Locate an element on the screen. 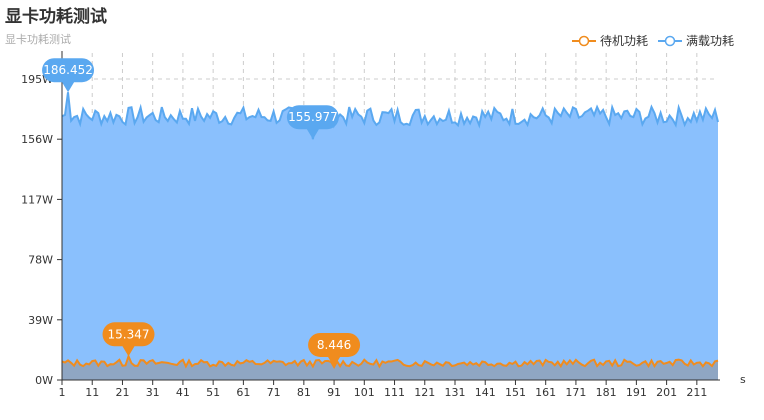 The image size is (764, 420). x-tick-label: 1 is located at coordinates (62, 392).